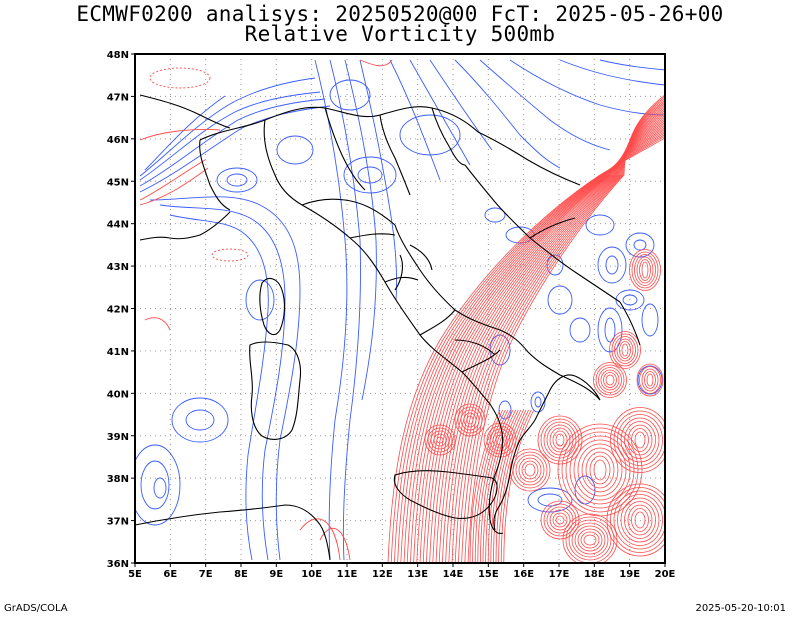 The height and width of the screenshot is (618, 800). What do you see at coordinates (206, 574) in the screenshot?
I see `lon-tick-label: 7E` at bounding box center [206, 574].